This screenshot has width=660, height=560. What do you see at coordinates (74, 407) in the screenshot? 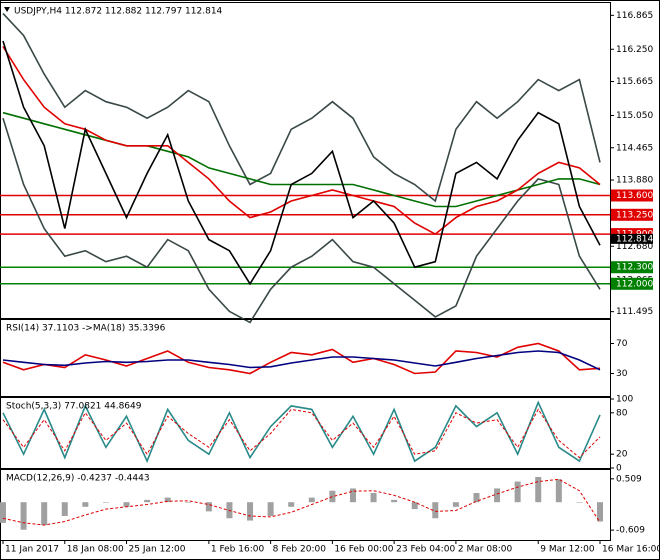
I see `panel-title: Stoch(5,3,3) 77.0821 44.8649` at bounding box center [74, 407].